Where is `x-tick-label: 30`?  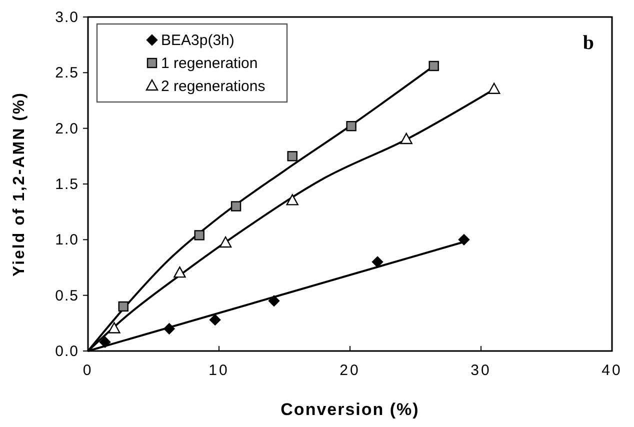 x-tick-label: 30 is located at coordinates (481, 370).